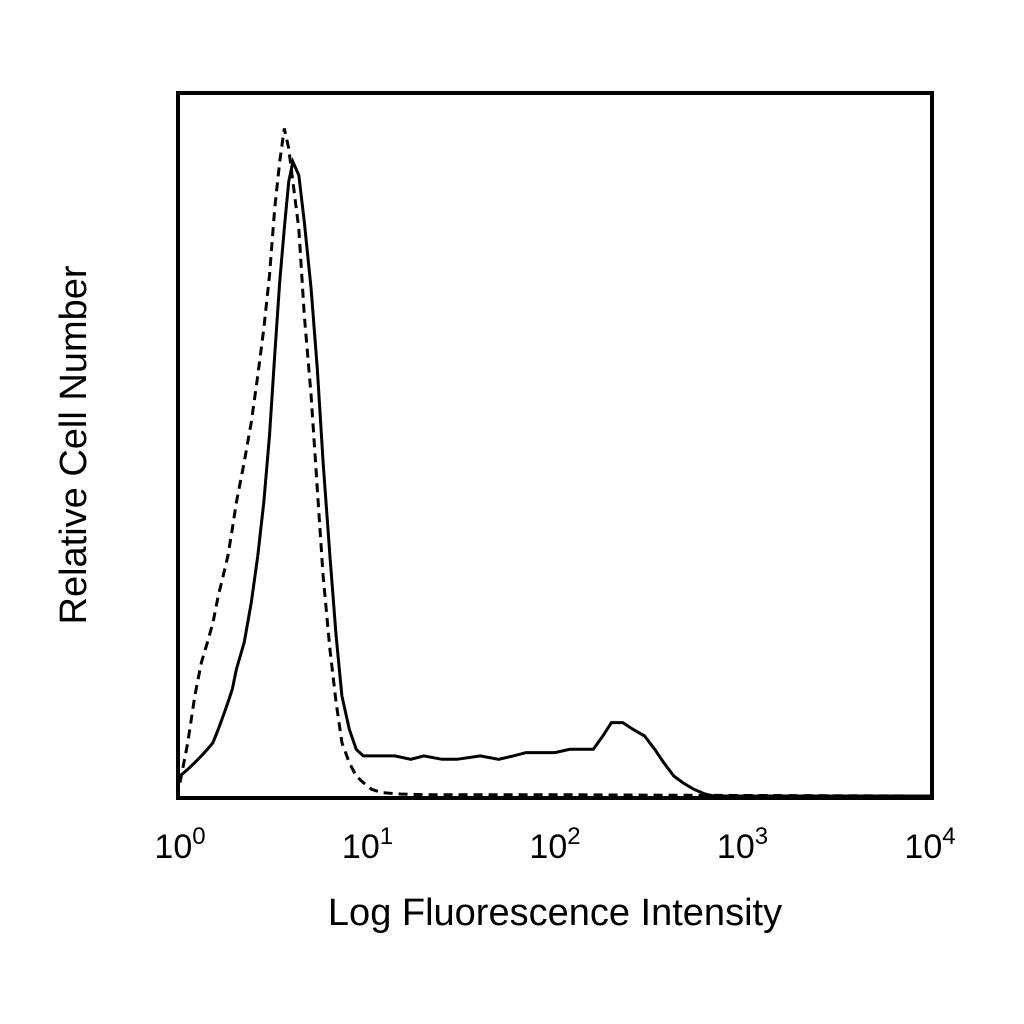 The height and width of the screenshot is (1024, 1024). What do you see at coordinates (74, 444) in the screenshot?
I see `y-axis-label: Relative Cell Number` at bounding box center [74, 444].